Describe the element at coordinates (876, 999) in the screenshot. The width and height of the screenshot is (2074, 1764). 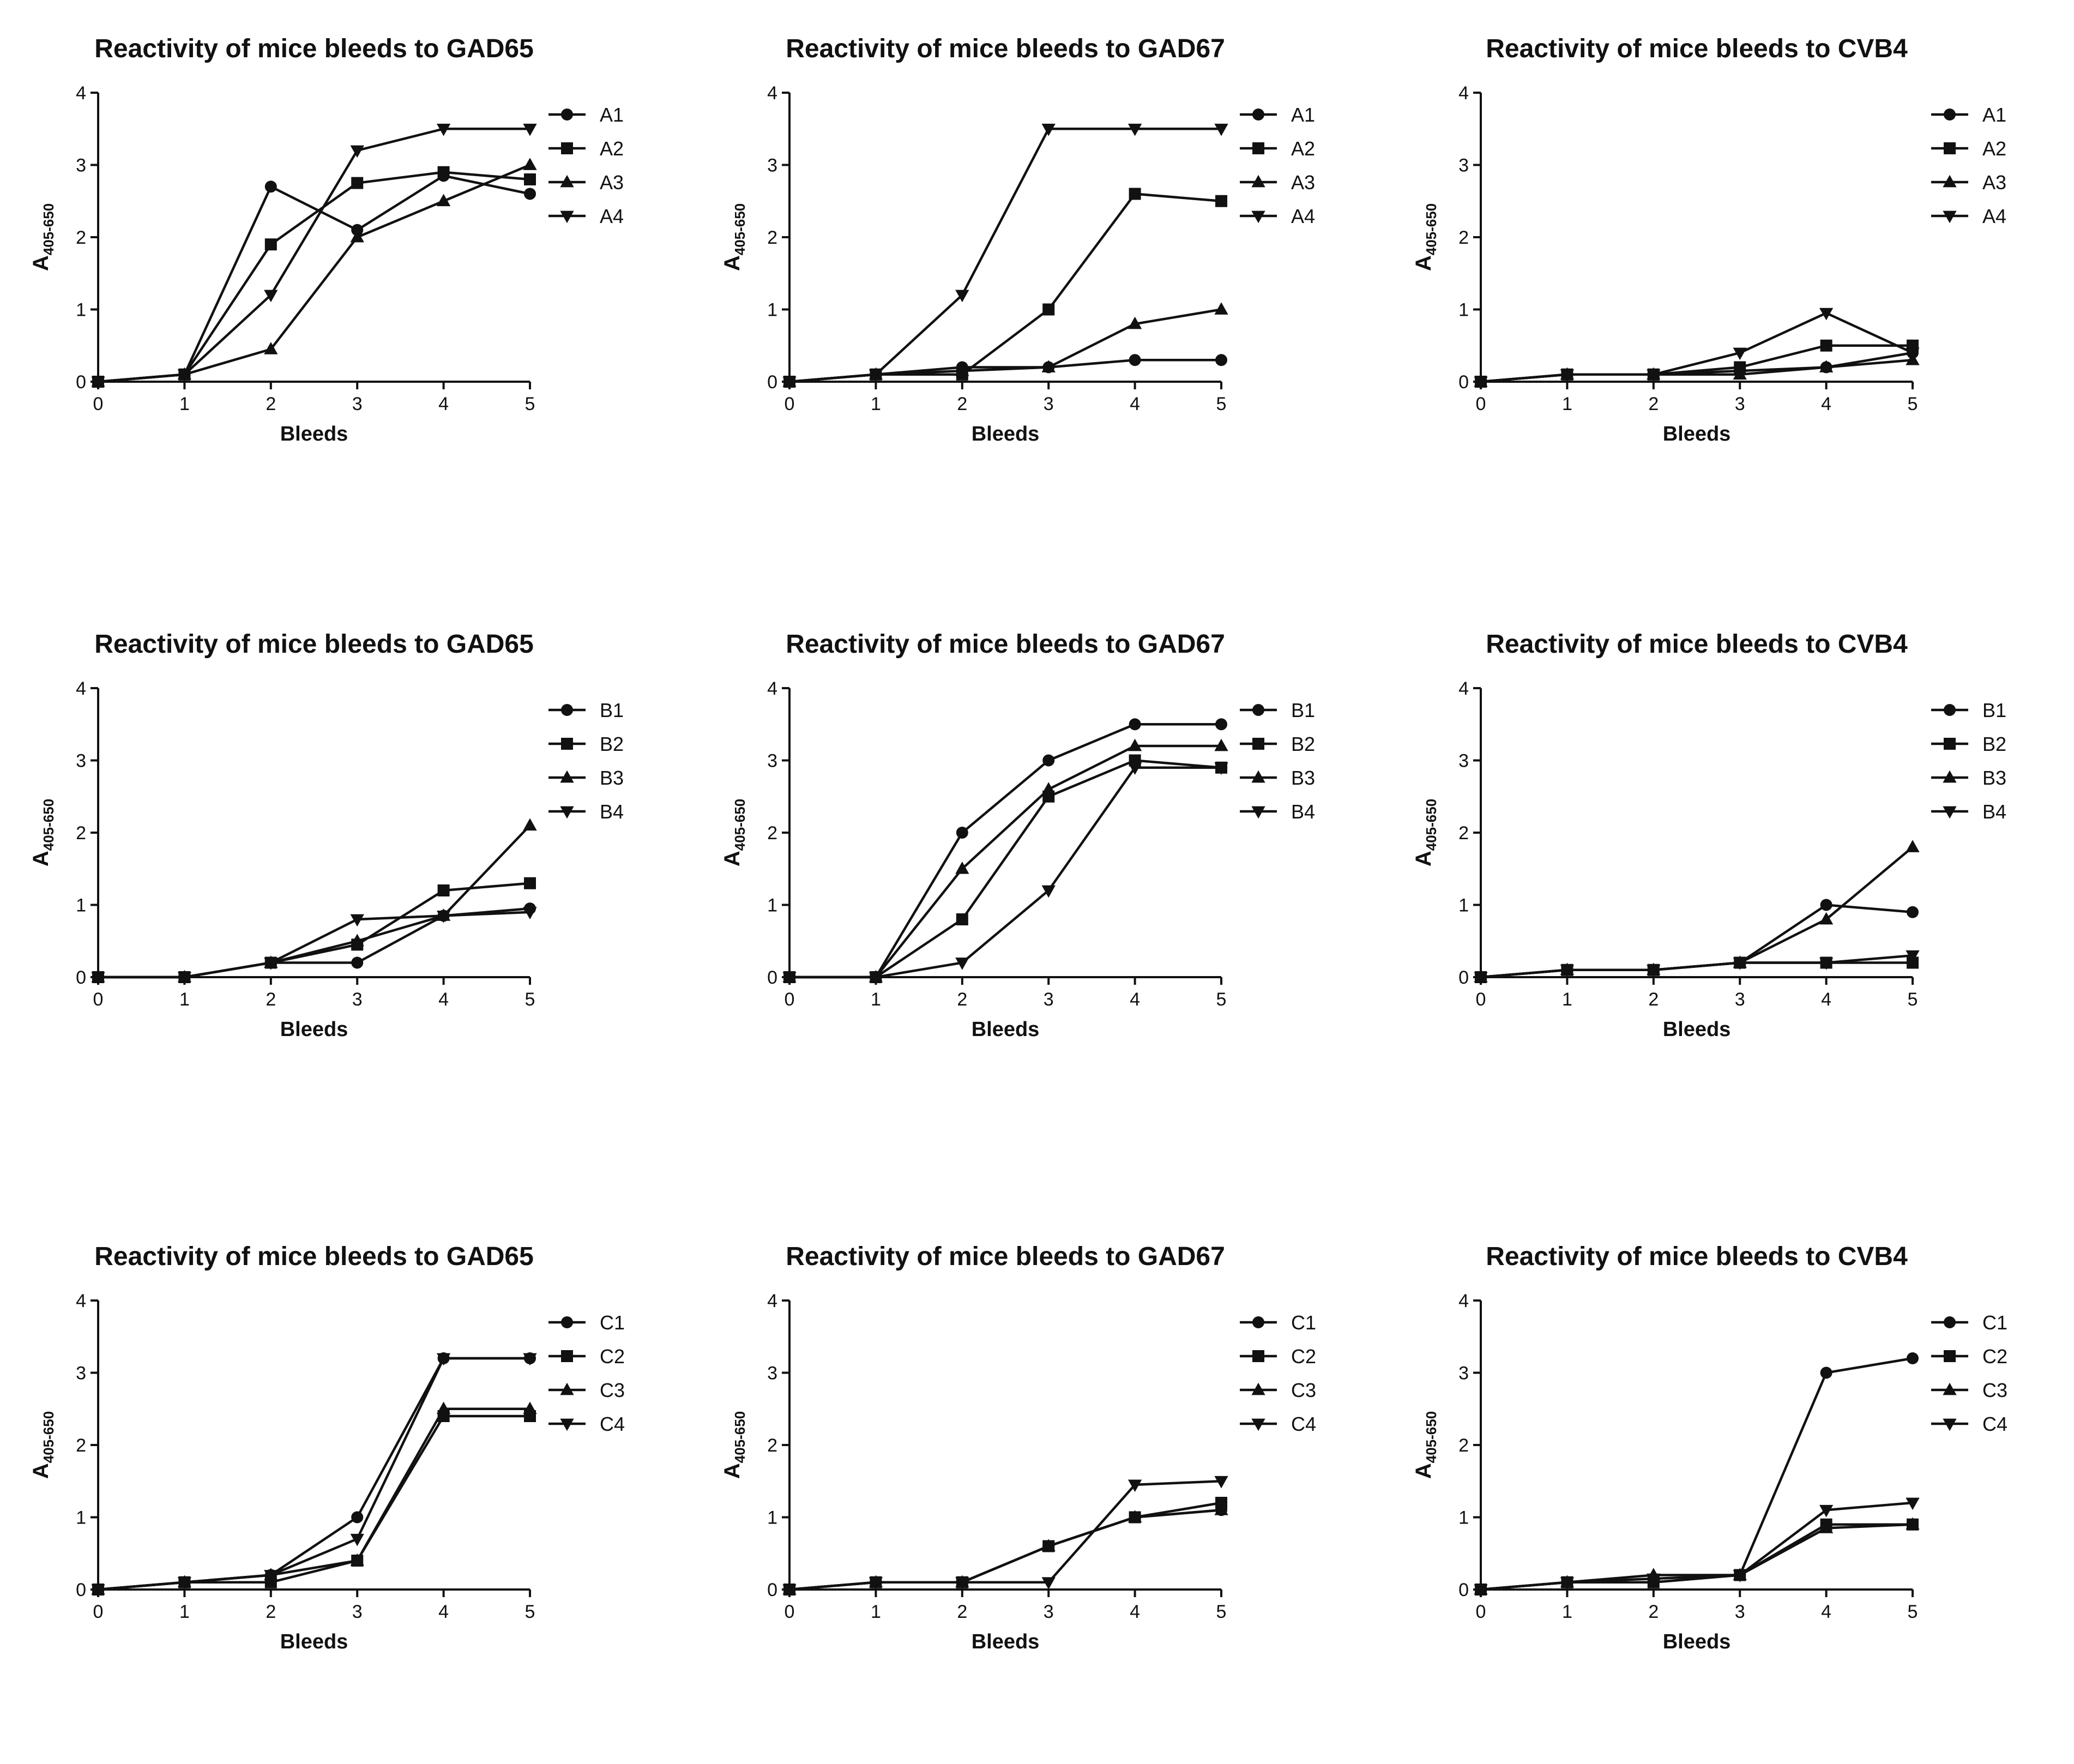
I see `x-tick-label: 1` at that location.